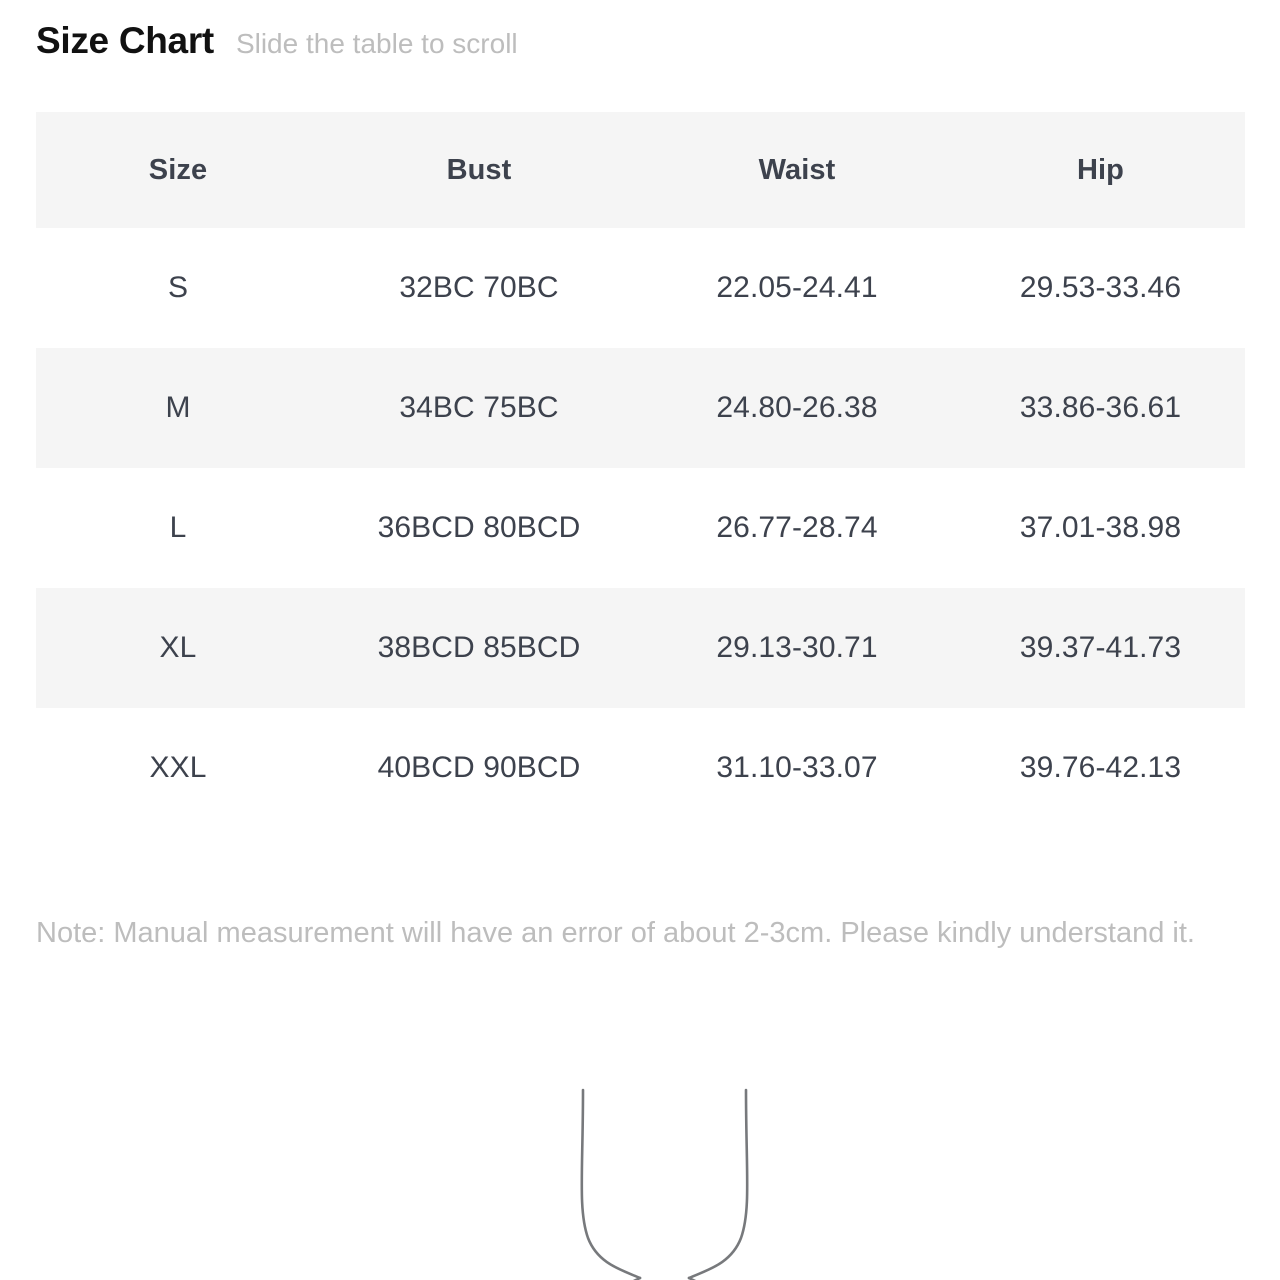 The height and width of the screenshot is (1280, 1280). Describe the element at coordinates (1100, 407) in the screenshot. I see `cell-hip: 33.86-36.61` at that location.